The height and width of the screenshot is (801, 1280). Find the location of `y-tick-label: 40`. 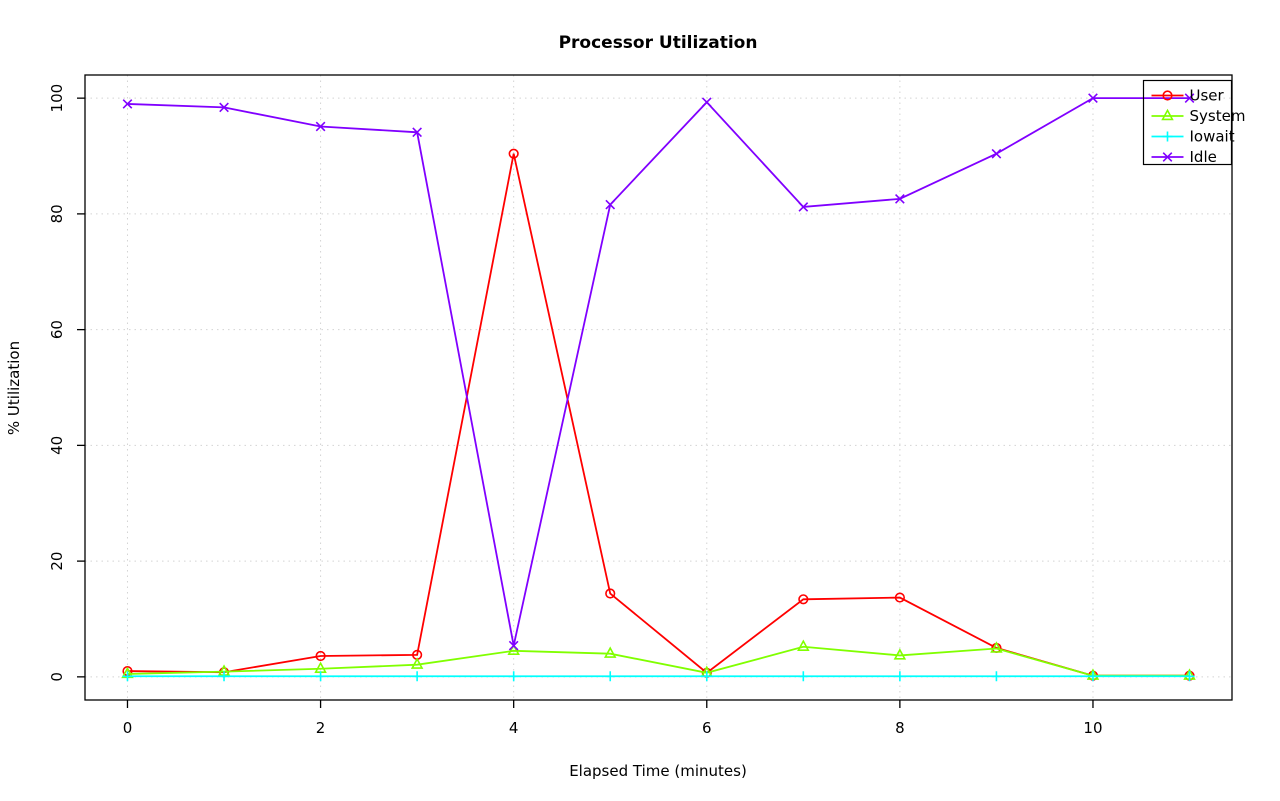

y-tick-label: 40 is located at coordinates (57, 445).